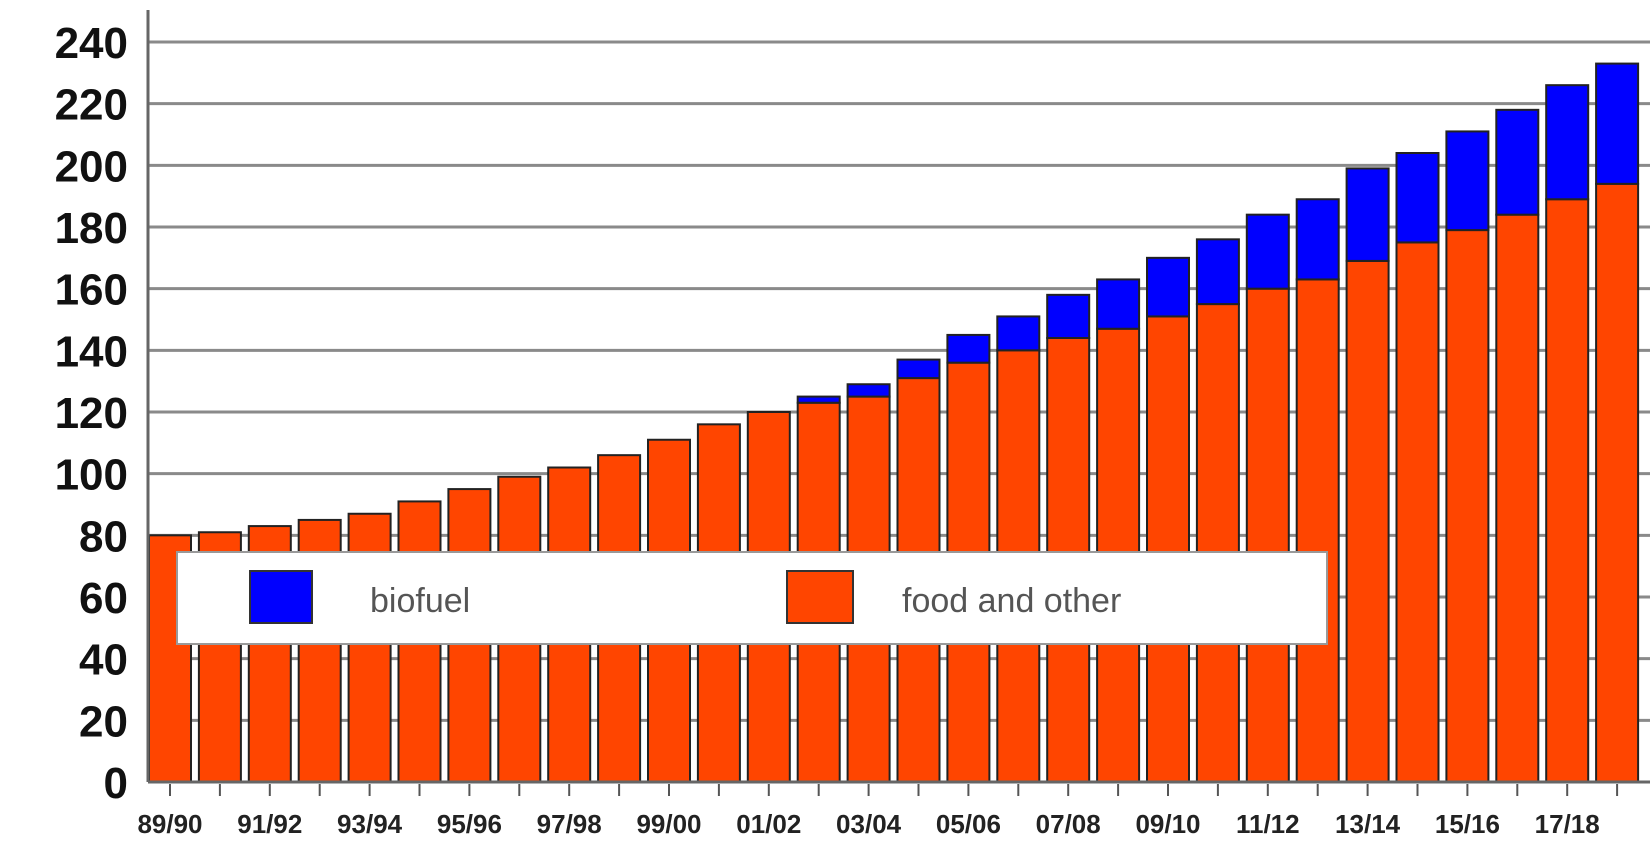  I want to click on y-tick-label: 240, so click(91, 43).